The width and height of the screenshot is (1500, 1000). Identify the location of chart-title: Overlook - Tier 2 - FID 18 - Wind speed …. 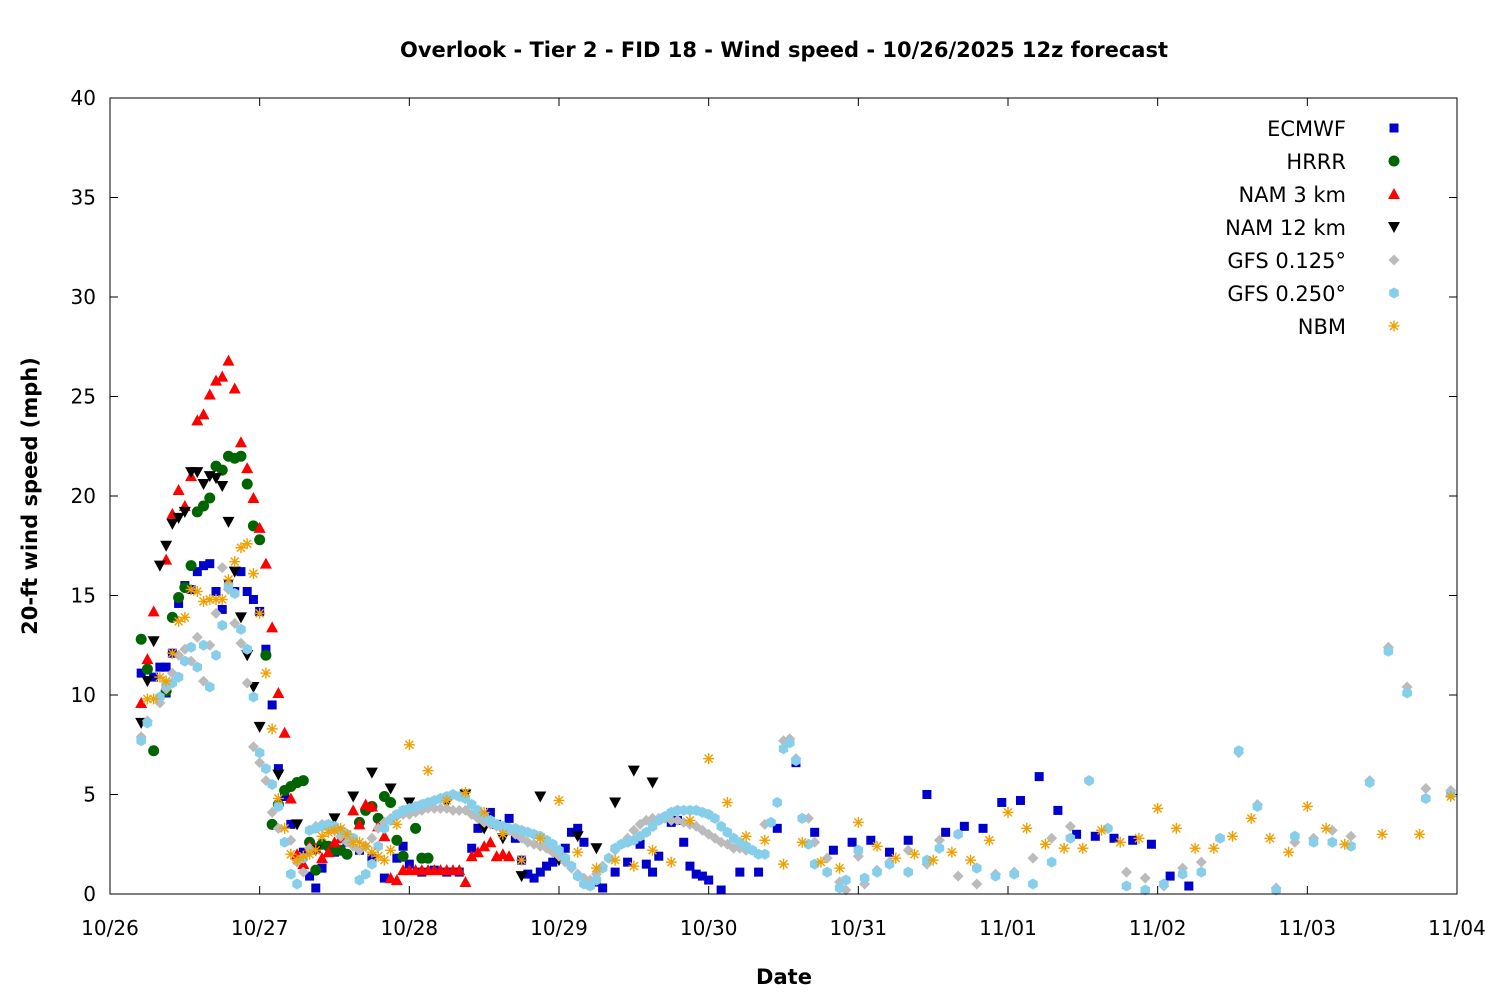
(784, 50).